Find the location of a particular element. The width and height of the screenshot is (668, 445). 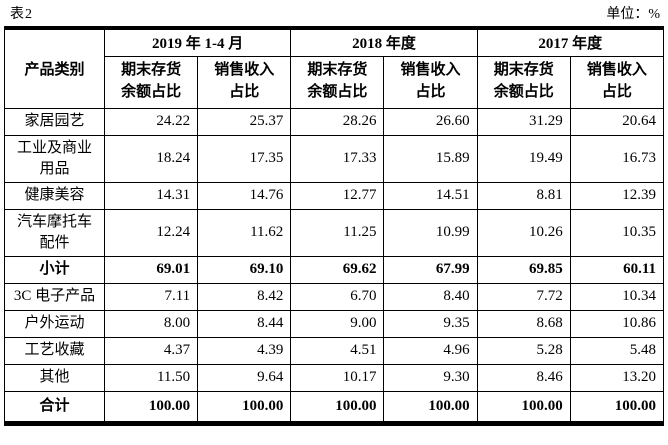

value-cell: 67.99 is located at coordinates (430, 269).